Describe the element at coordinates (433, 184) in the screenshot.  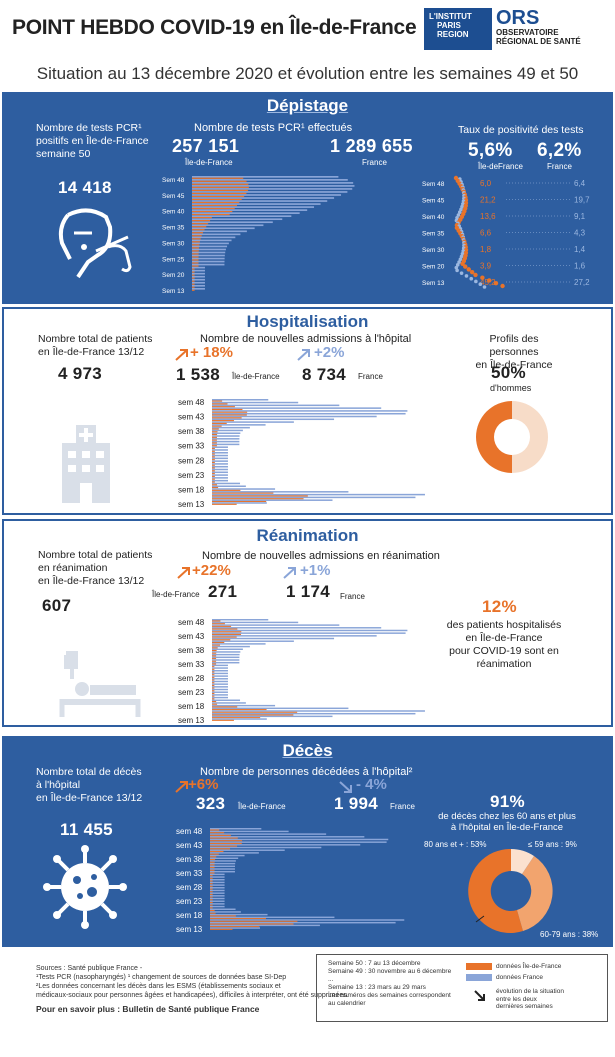
I see `rate-week-label: Sem 48` at that location.